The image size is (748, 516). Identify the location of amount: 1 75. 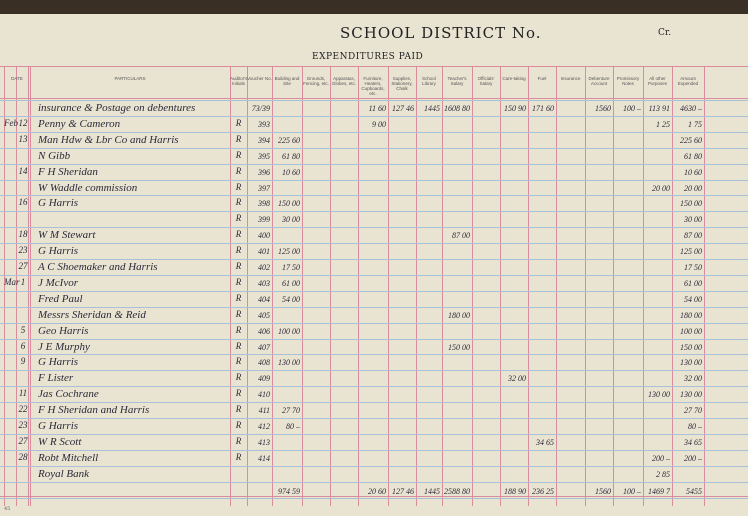
(695, 124).